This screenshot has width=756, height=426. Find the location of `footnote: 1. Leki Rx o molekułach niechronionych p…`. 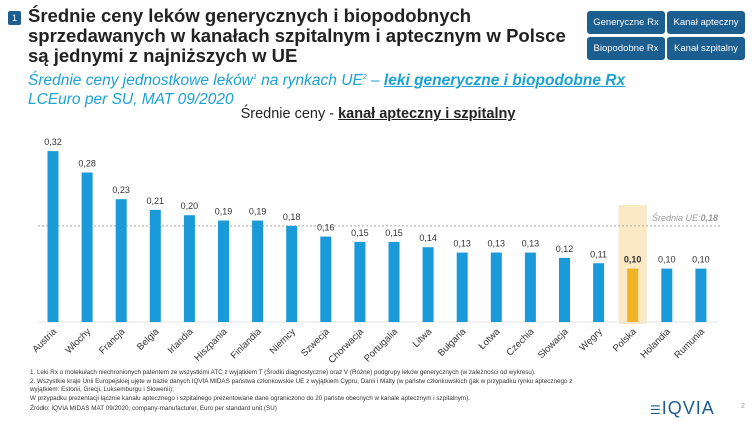

footnote: 1. Leki Rx o molekułach niechronionych p… is located at coordinates (283, 372).